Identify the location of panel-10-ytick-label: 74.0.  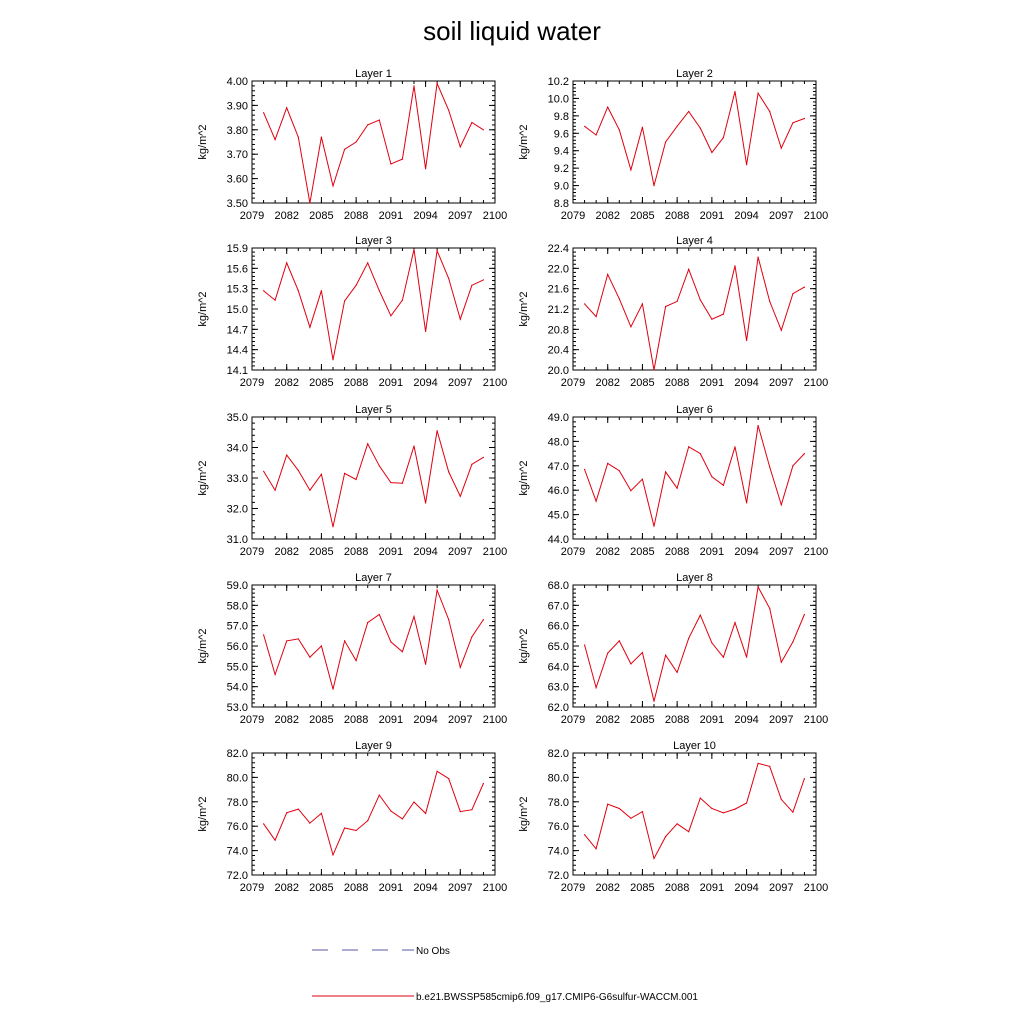
(558, 852).